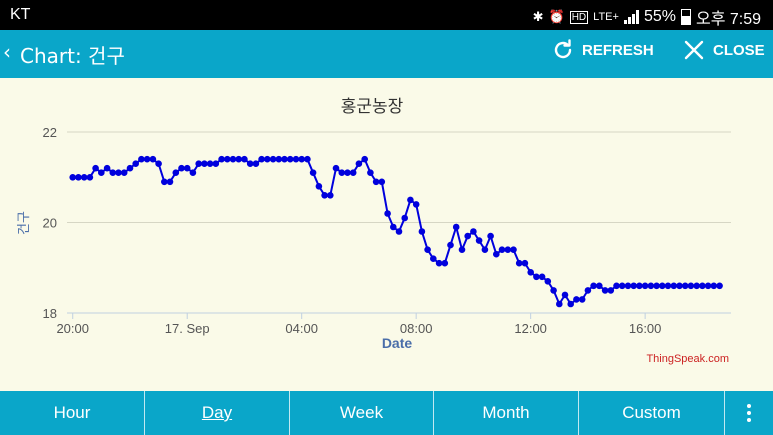  Describe the element at coordinates (372, 107) in the screenshot. I see `chart-title: 홍군농장` at that location.